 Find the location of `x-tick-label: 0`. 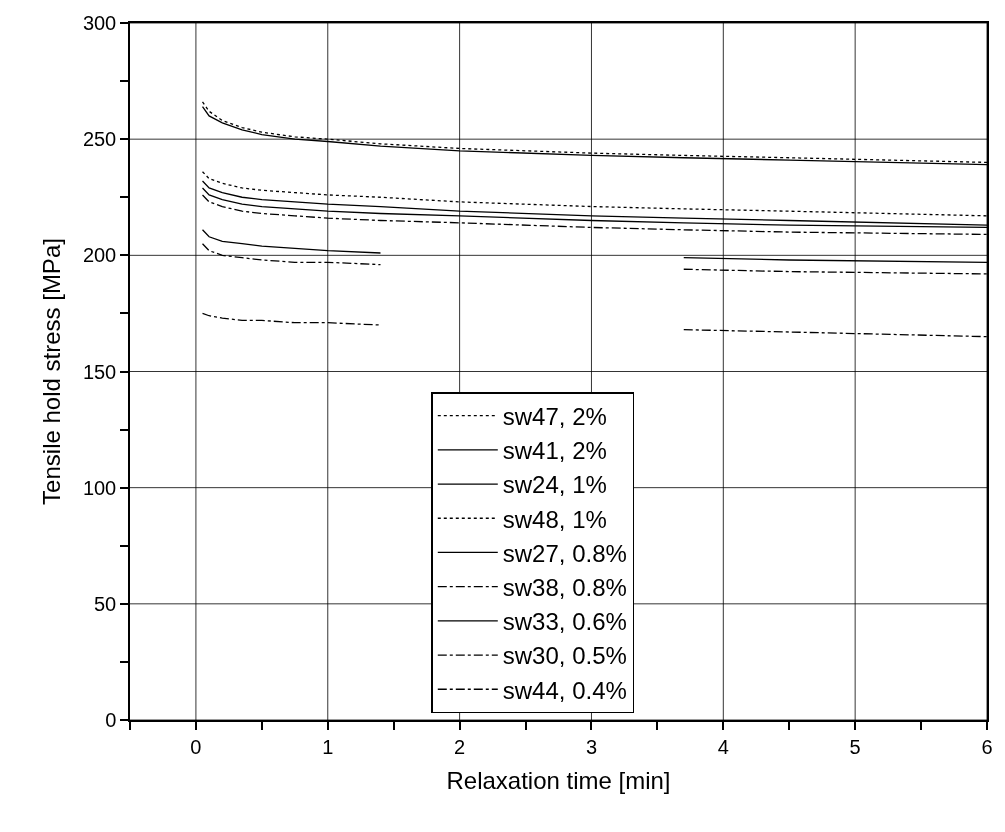

x-tick-label: 0 is located at coordinates (196, 746).